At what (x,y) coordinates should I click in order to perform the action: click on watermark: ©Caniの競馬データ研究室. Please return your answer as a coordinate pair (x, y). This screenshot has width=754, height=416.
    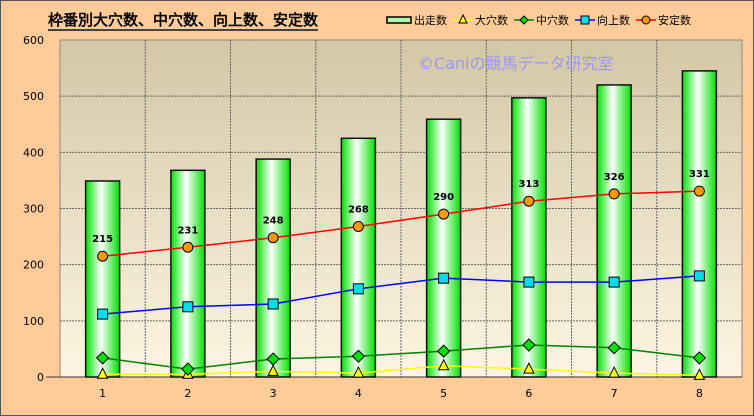
    Looking at the image, I should click on (516, 63).